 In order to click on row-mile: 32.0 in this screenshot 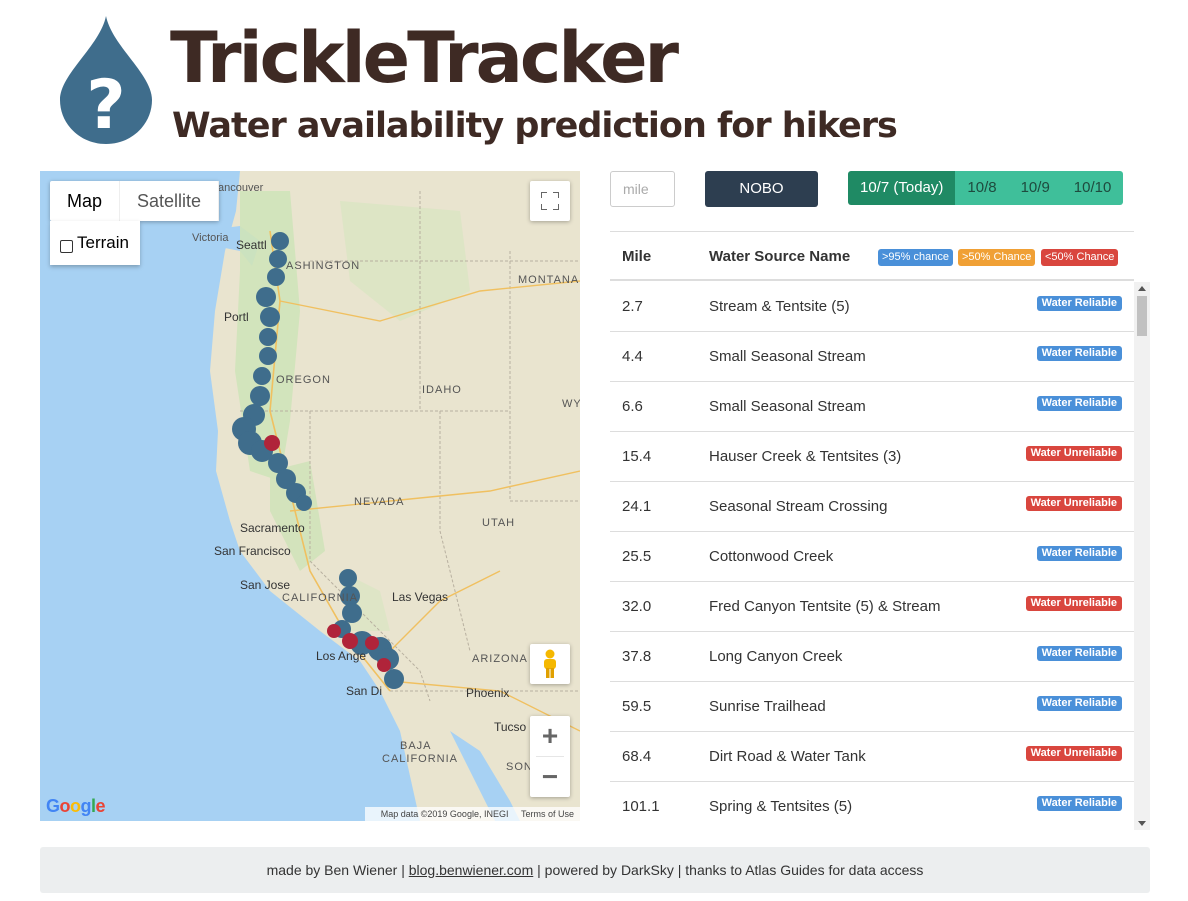, I will do `click(637, 606)`.